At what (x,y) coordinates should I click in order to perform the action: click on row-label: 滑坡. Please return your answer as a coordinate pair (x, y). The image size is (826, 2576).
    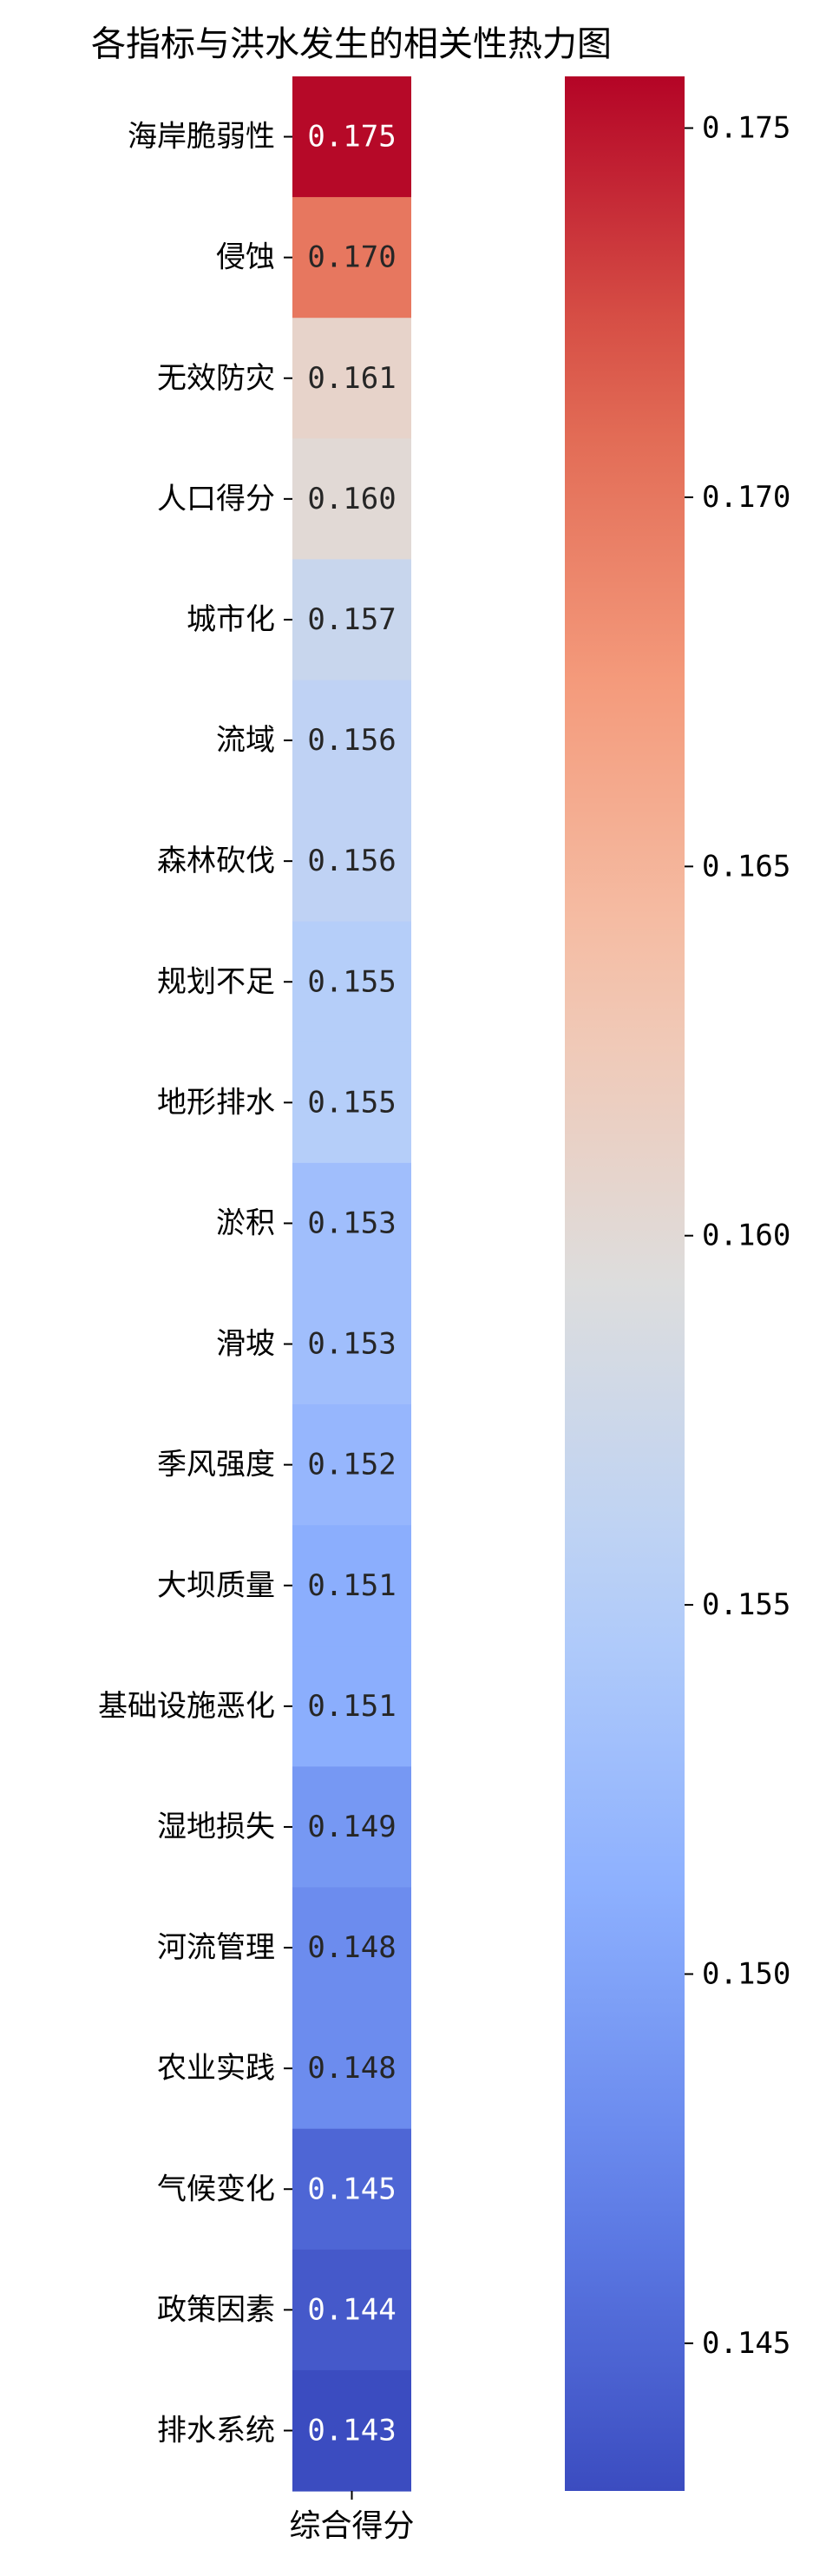
    Looking at the image, I should click on (245, 1344).